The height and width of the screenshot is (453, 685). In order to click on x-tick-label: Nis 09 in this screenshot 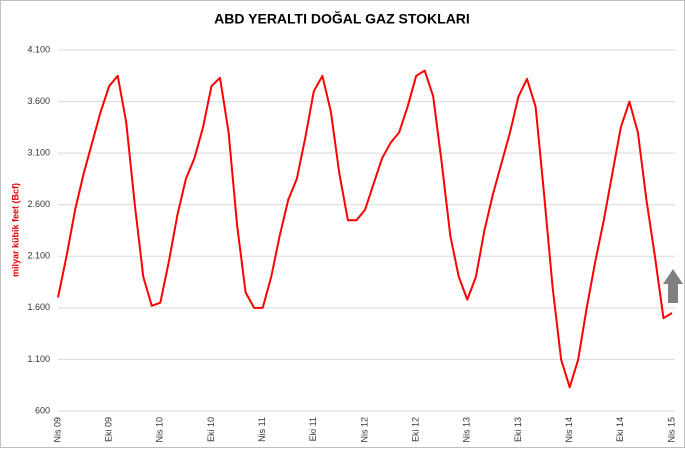, I will do `click(57, 430)`.